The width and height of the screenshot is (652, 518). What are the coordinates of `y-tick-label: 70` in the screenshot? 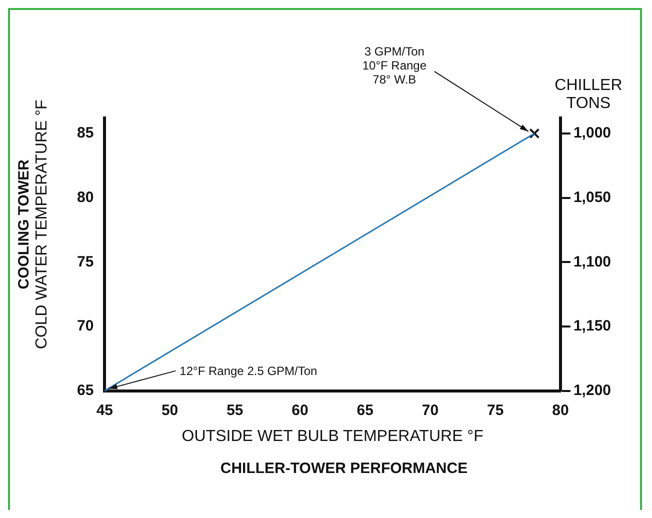 It's located at (85, 326).